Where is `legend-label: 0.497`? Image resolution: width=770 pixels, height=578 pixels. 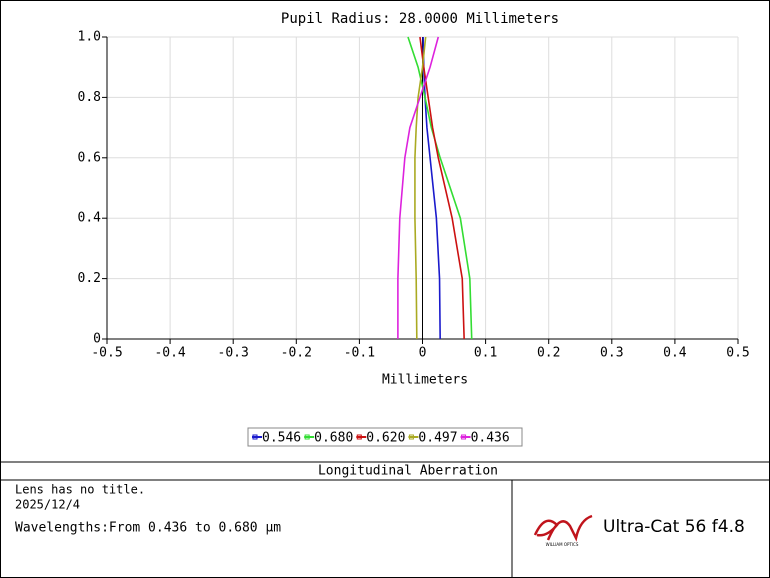 legend-label: 0.497 is located at coordinates (437, 438).